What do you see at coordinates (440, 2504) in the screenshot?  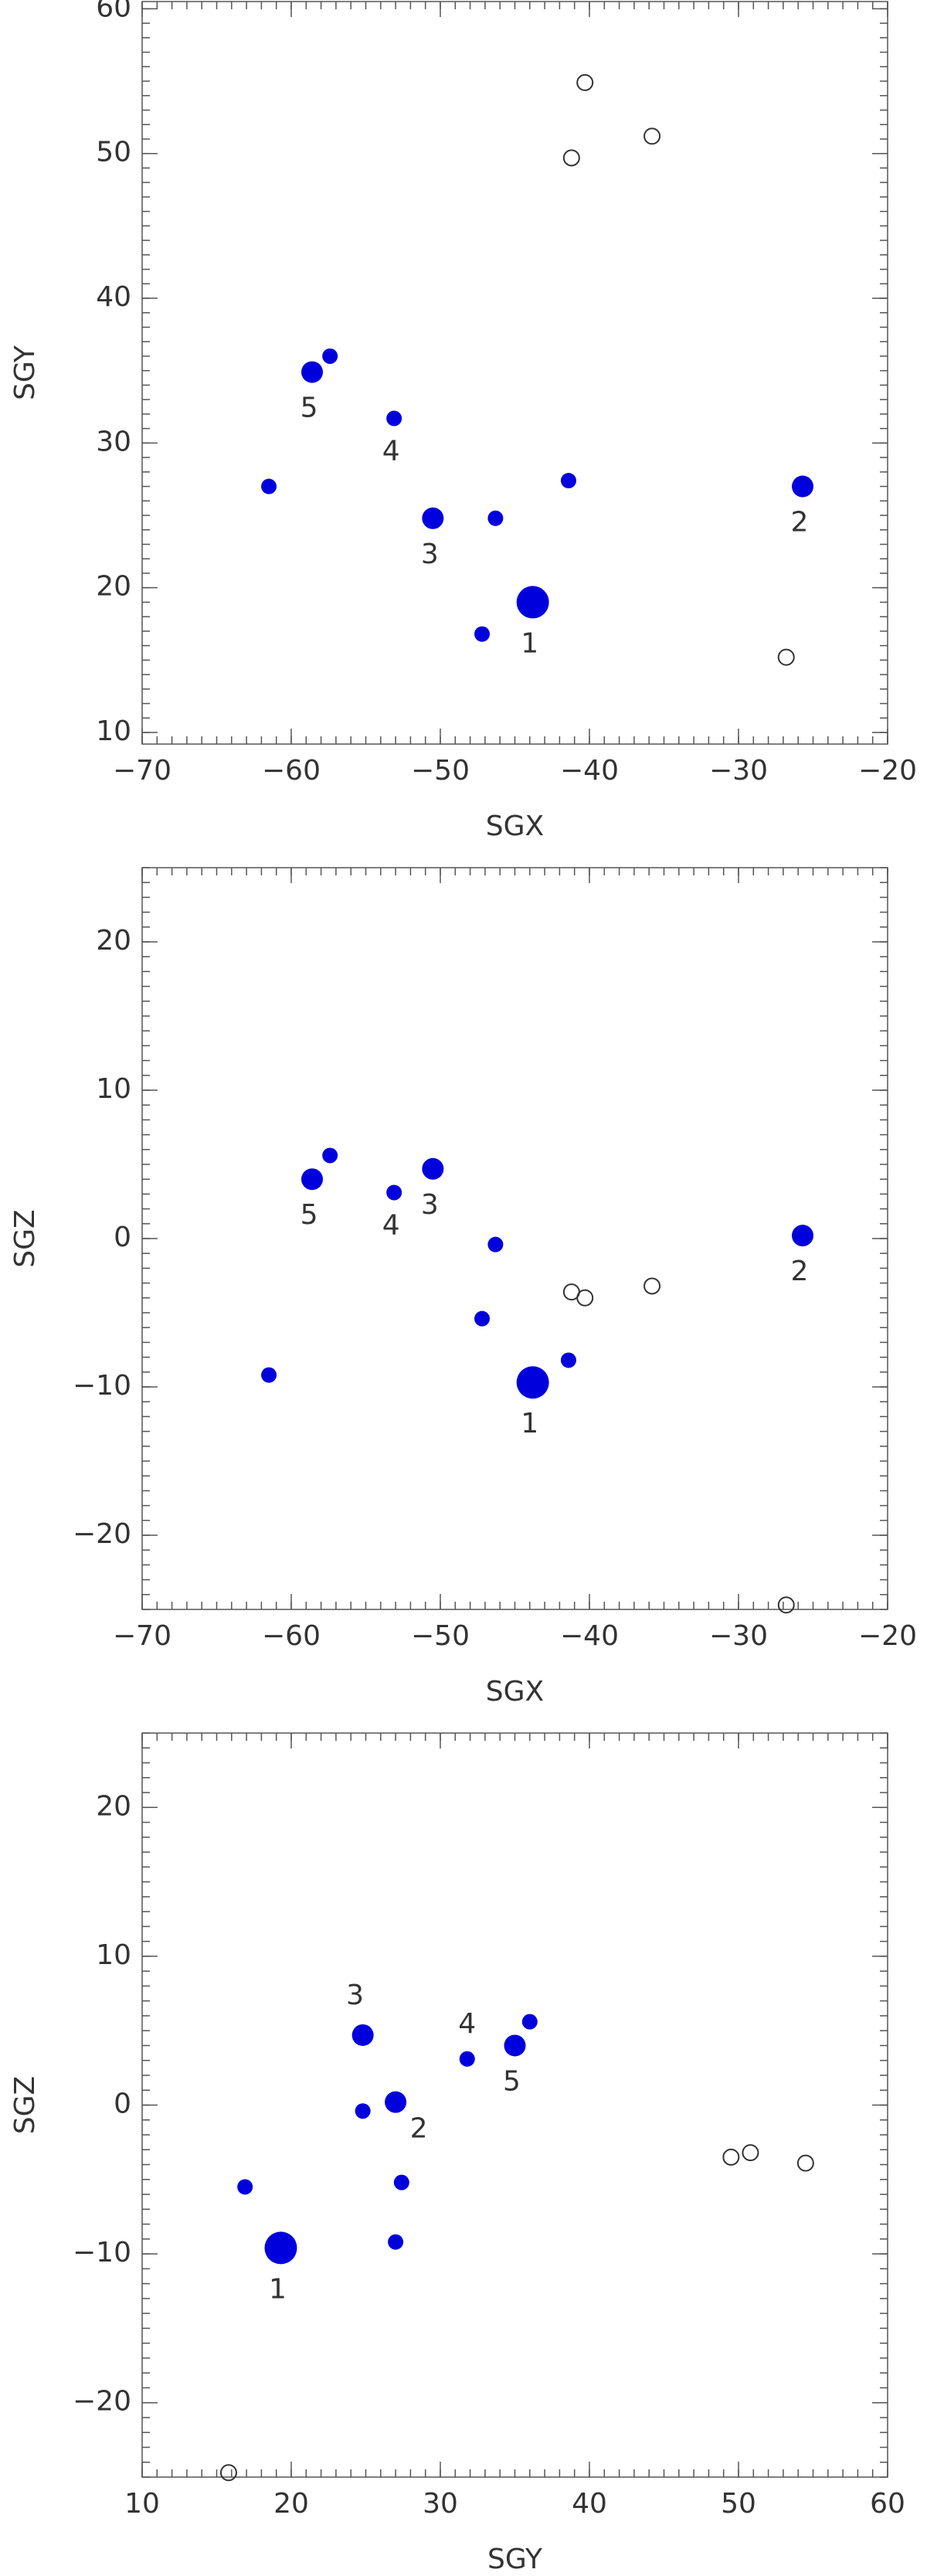 I see `x-tick-label: 30` at bounding box center [440, 2504].